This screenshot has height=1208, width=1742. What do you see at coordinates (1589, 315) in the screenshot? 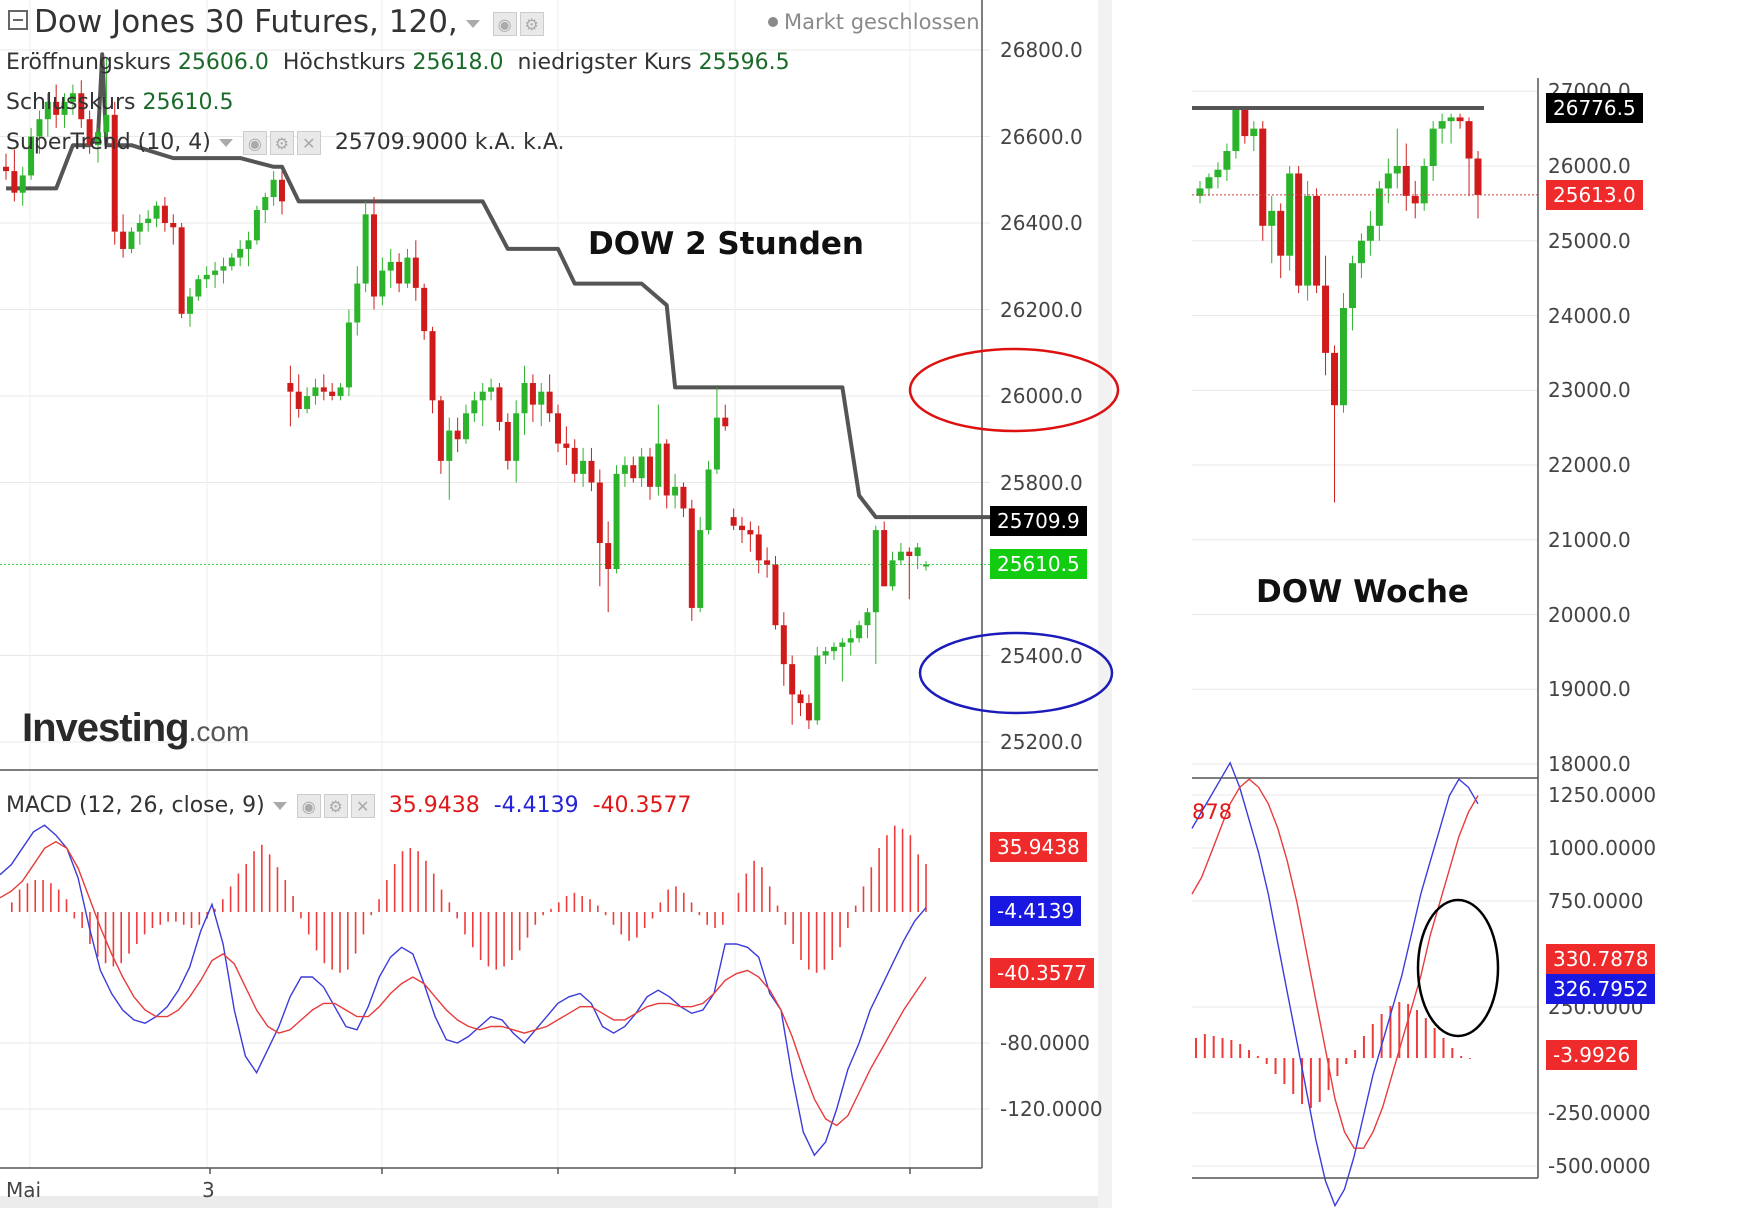
I see `weekly-y-tick-label: 24000.0` at bounding box center [1589, 315].